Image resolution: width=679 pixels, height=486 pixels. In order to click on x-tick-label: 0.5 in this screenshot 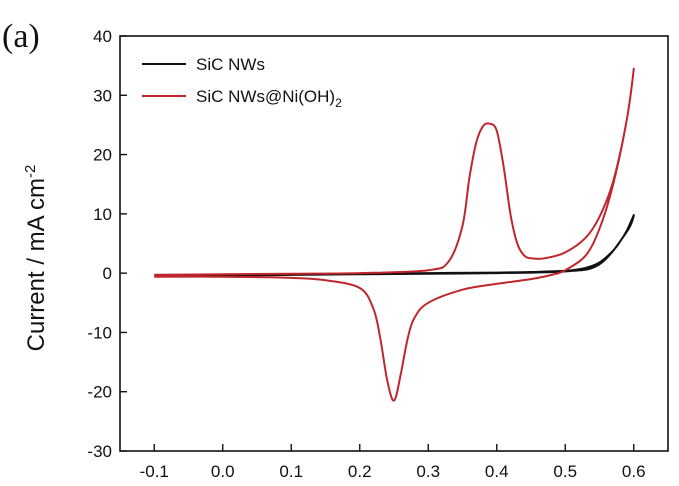, I will do `click(565, 471)`.